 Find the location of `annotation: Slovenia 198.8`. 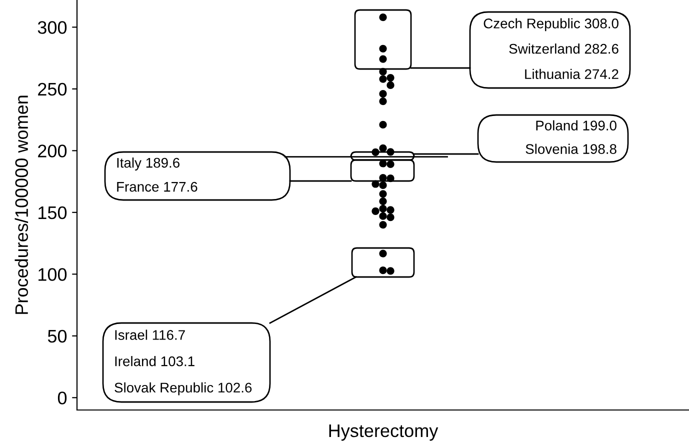

annotation: Slovenia 198.8 is located at coordinates (571, 149).